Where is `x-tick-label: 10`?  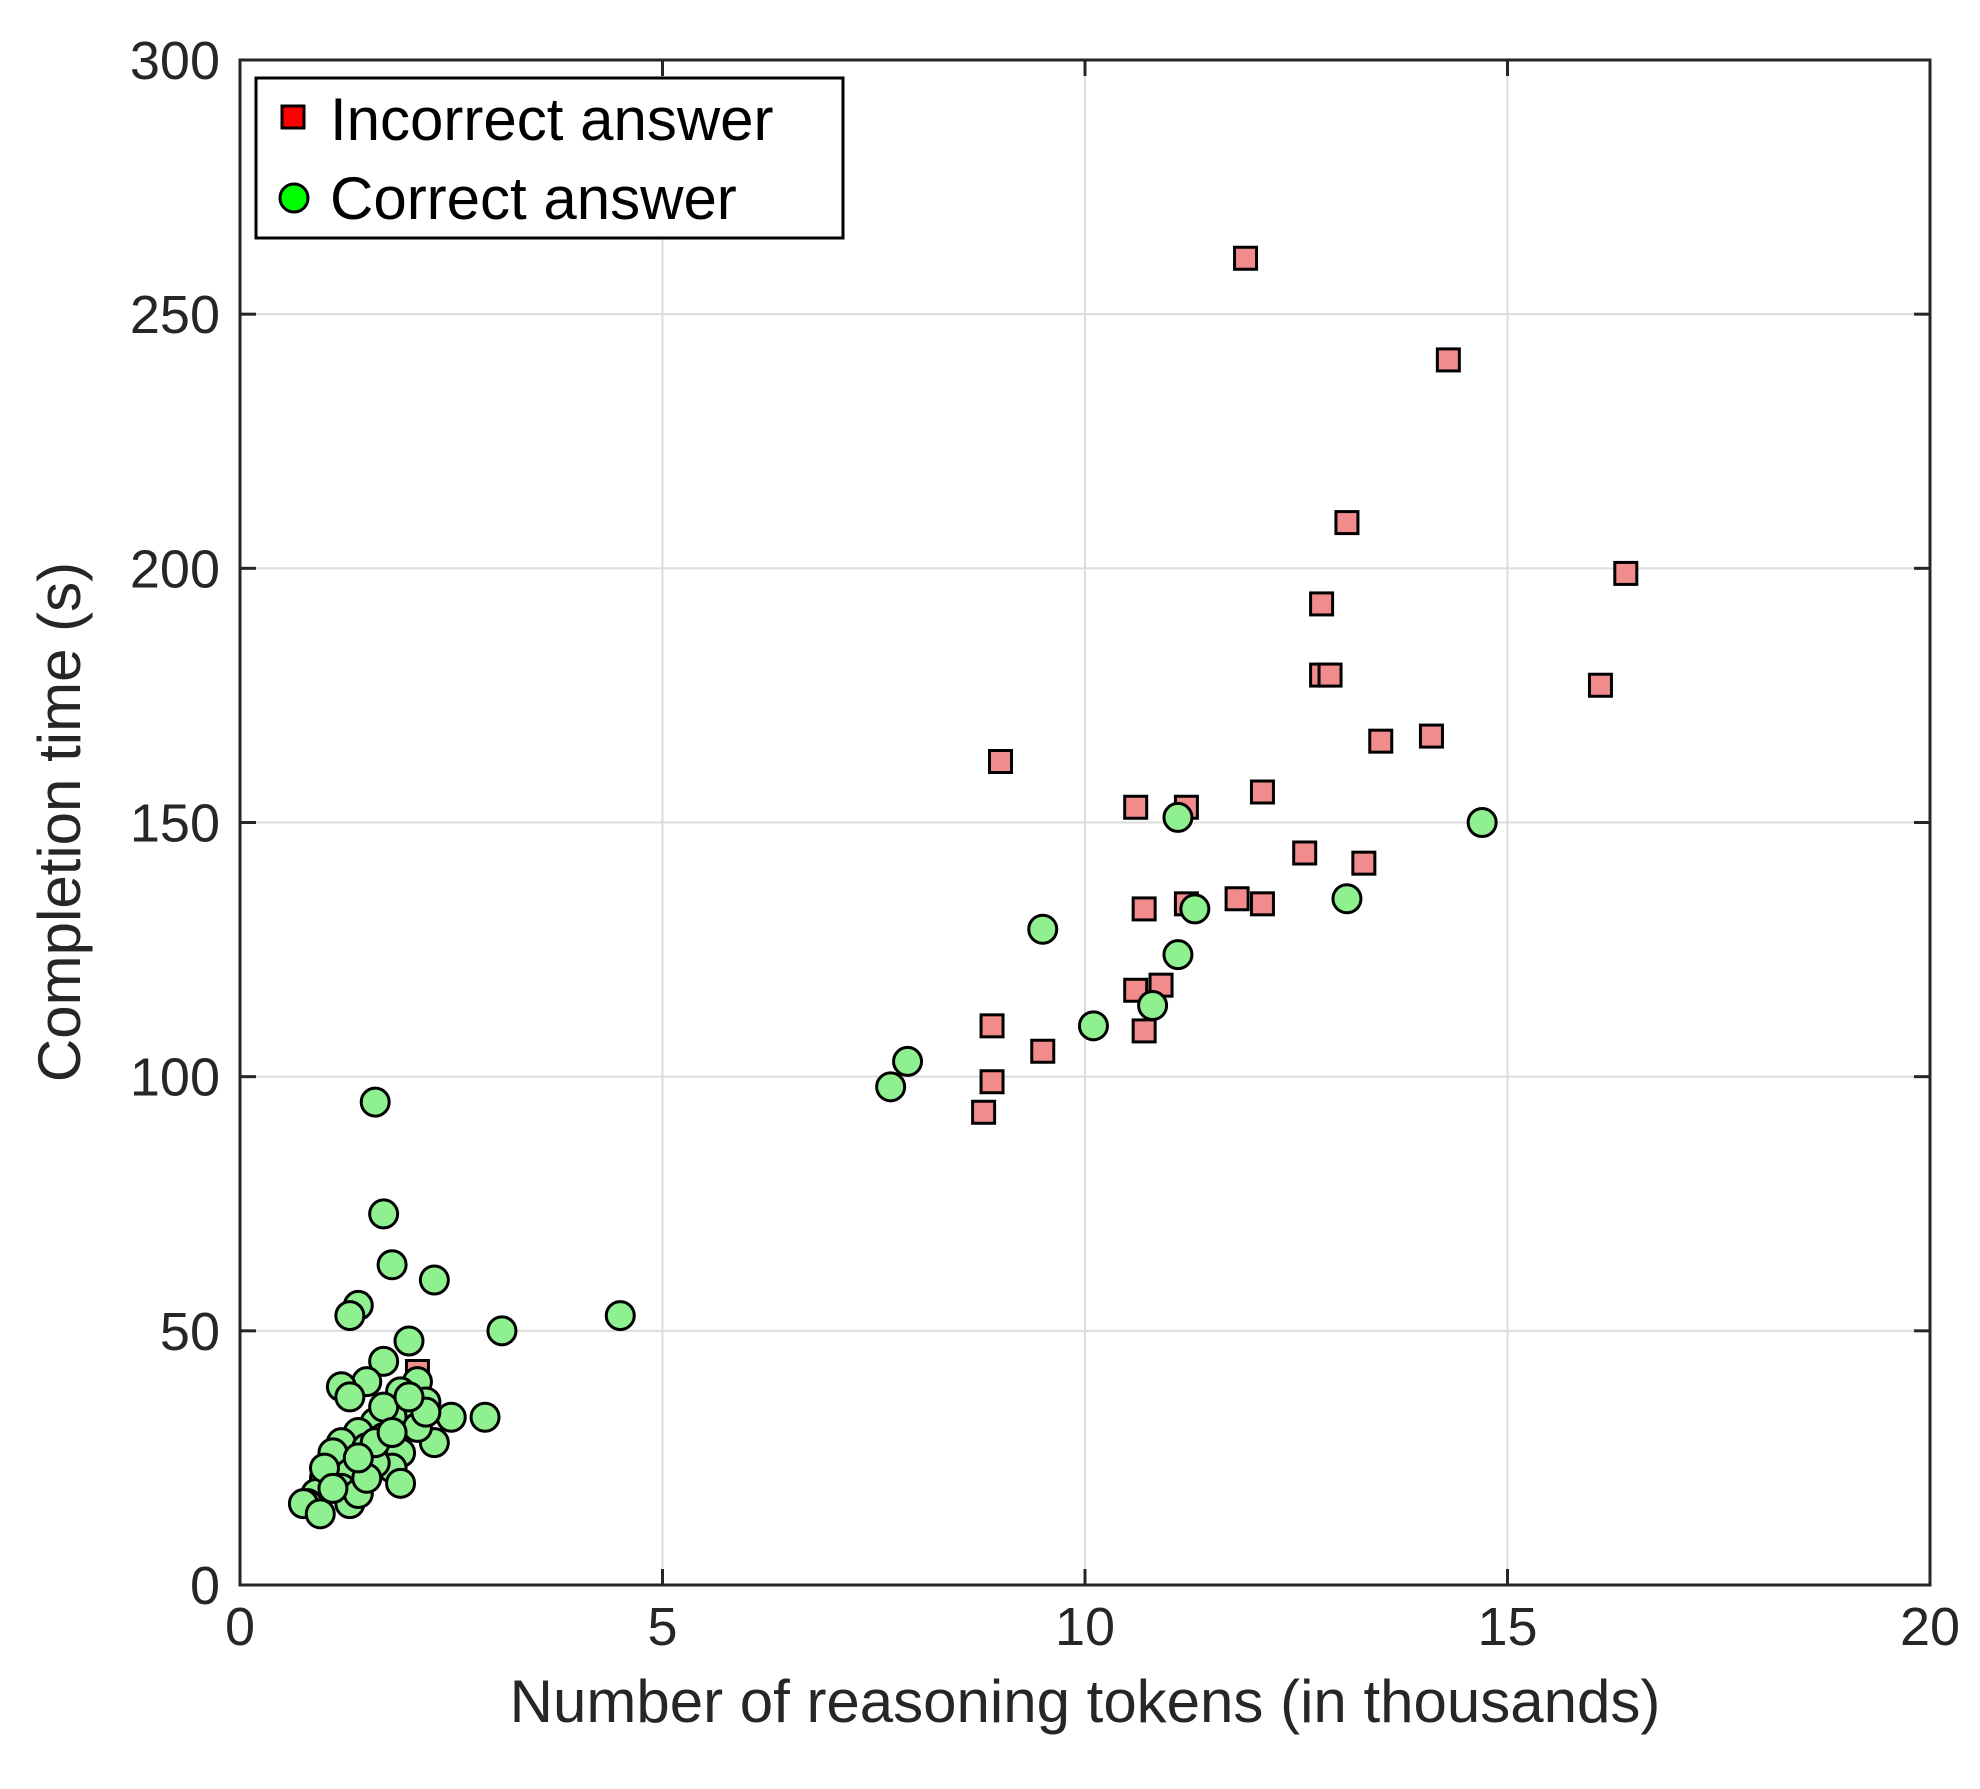 x-tick-label: 10 is located at coordinates (1085, 1627).